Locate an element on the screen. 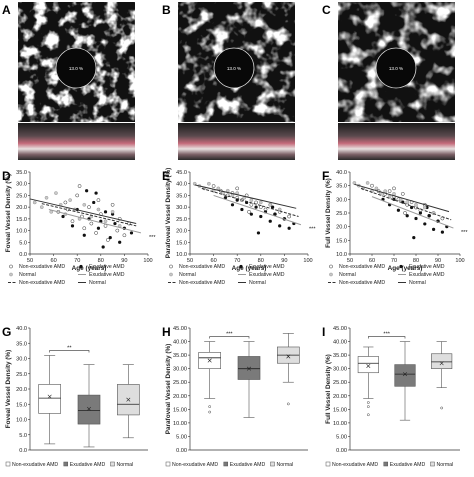 This screenshot has height=477, width=474. y-axis-label: Full Vessel Density (%) is located at coordinates (328, 213).